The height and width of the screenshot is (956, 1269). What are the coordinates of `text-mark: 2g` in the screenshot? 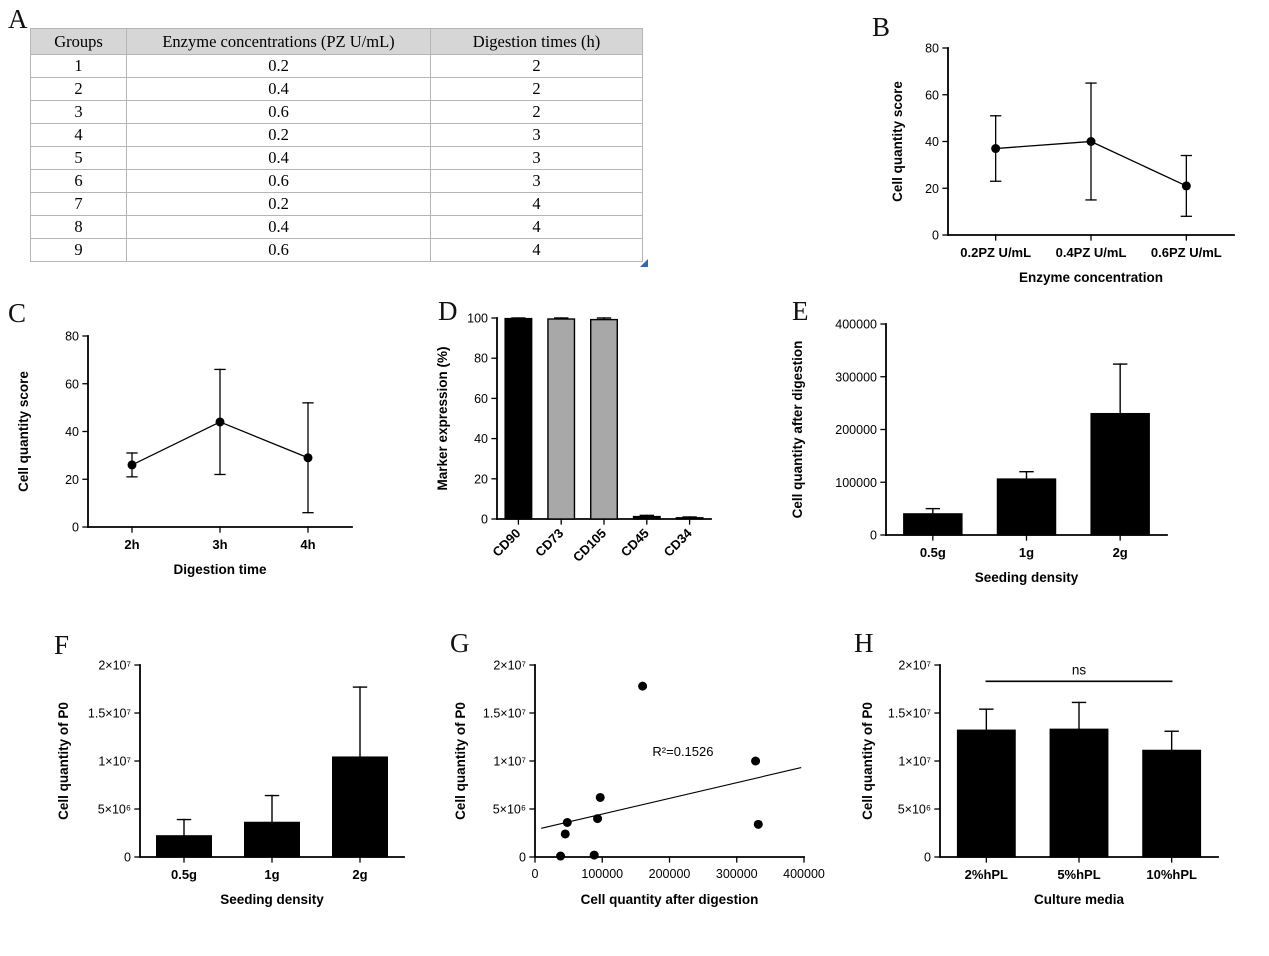 It's located at (359, 874).